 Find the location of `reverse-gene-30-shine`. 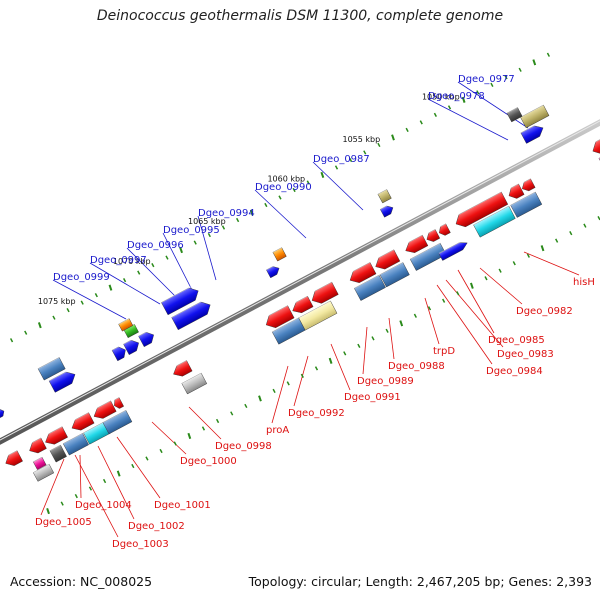

reverse-gene-30-shine is located at coordinates (72, 438).